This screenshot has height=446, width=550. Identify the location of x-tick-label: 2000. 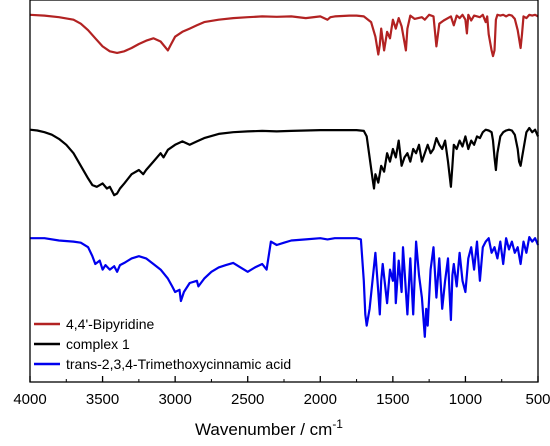
(320, 399).